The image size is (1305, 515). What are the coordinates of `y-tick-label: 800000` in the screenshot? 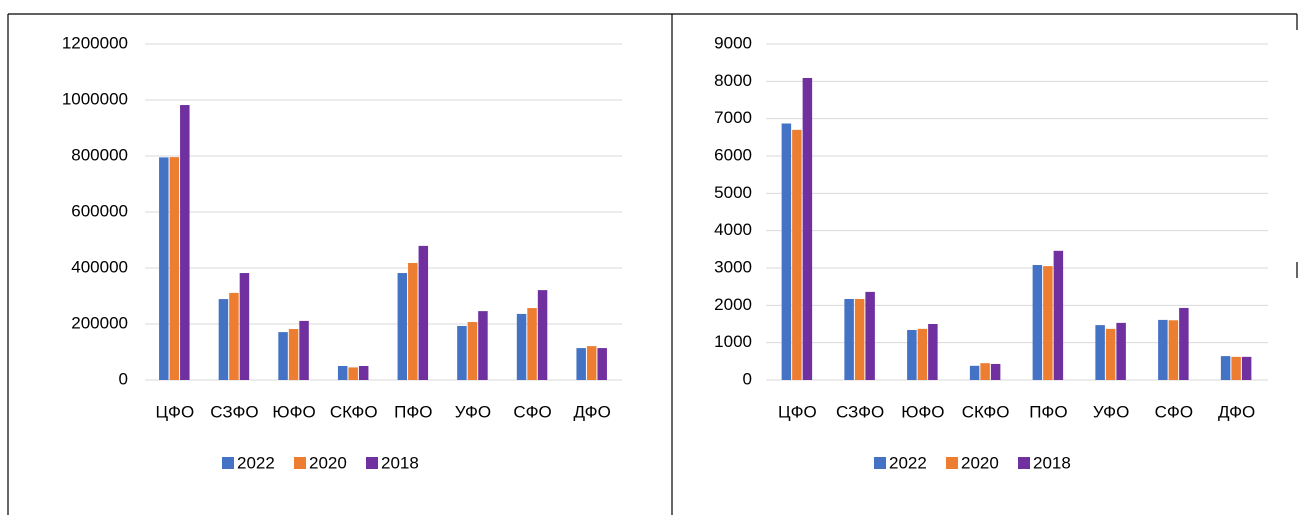 It's located at (99, 154).